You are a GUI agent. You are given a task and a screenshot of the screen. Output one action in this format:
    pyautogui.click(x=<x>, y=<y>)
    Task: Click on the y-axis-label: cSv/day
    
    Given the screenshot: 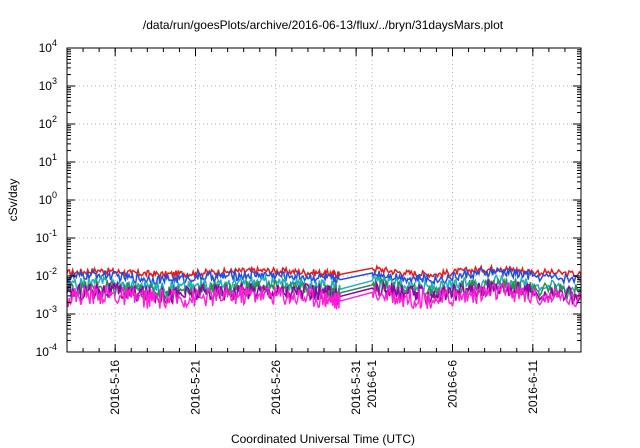 What is the action you would take?
    pyautogui.click(x=13, y=200)
    